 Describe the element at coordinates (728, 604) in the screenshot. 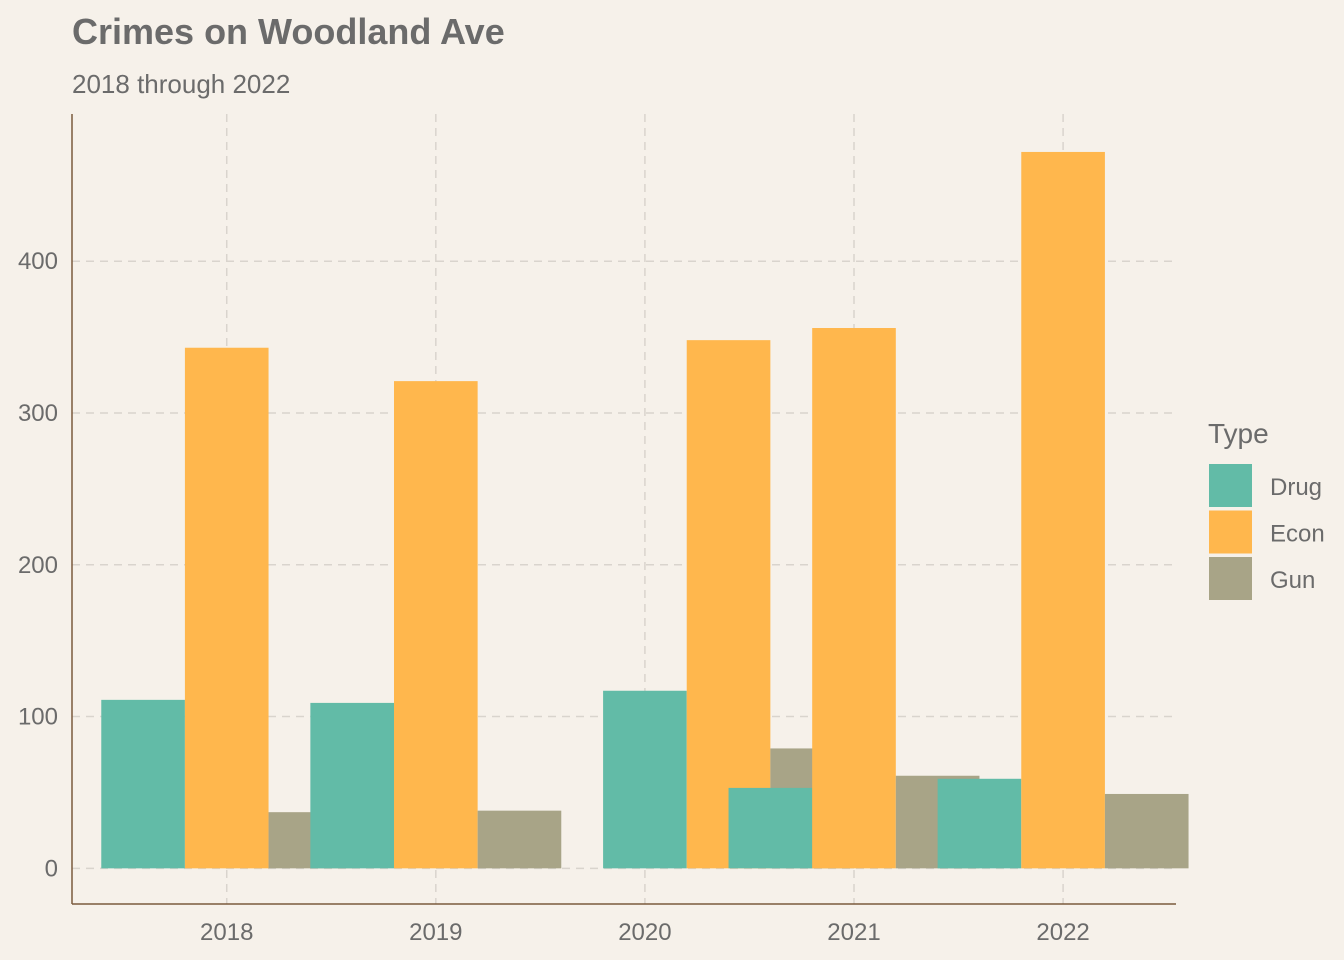

I see `bar-econ-2020` at that location.